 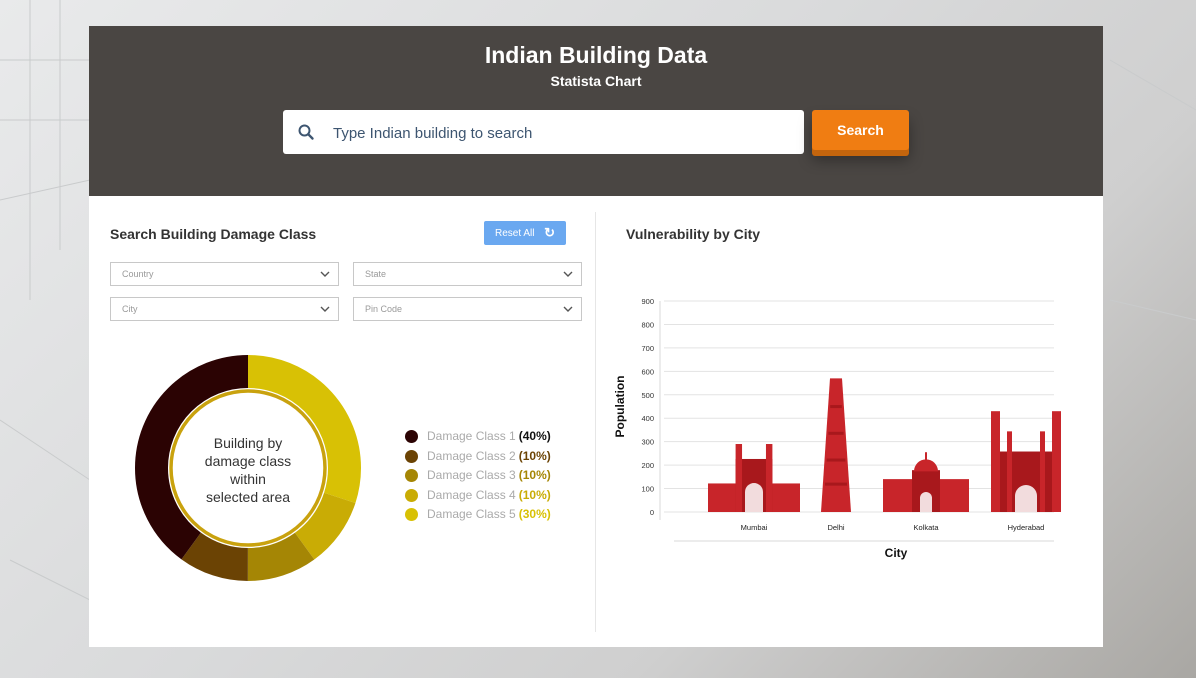 What do you see at coordinates (896, 553) in the screenshot?
I see `x-axis-title: City` at bounding box center [896, 553].